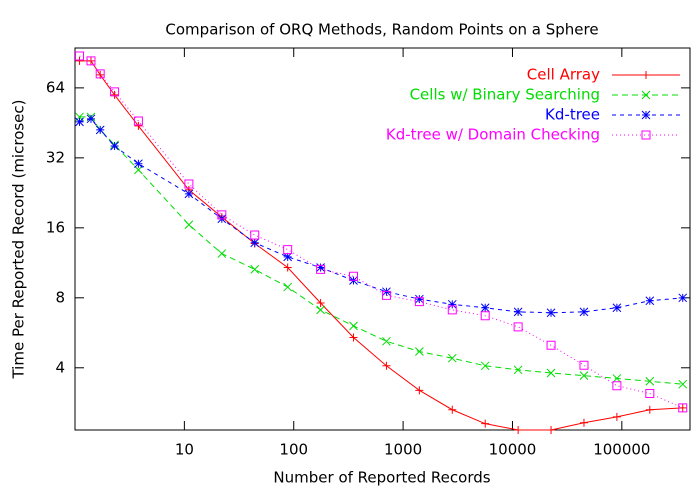  I want to click on x-tick-label: 100, so click(293, 450).